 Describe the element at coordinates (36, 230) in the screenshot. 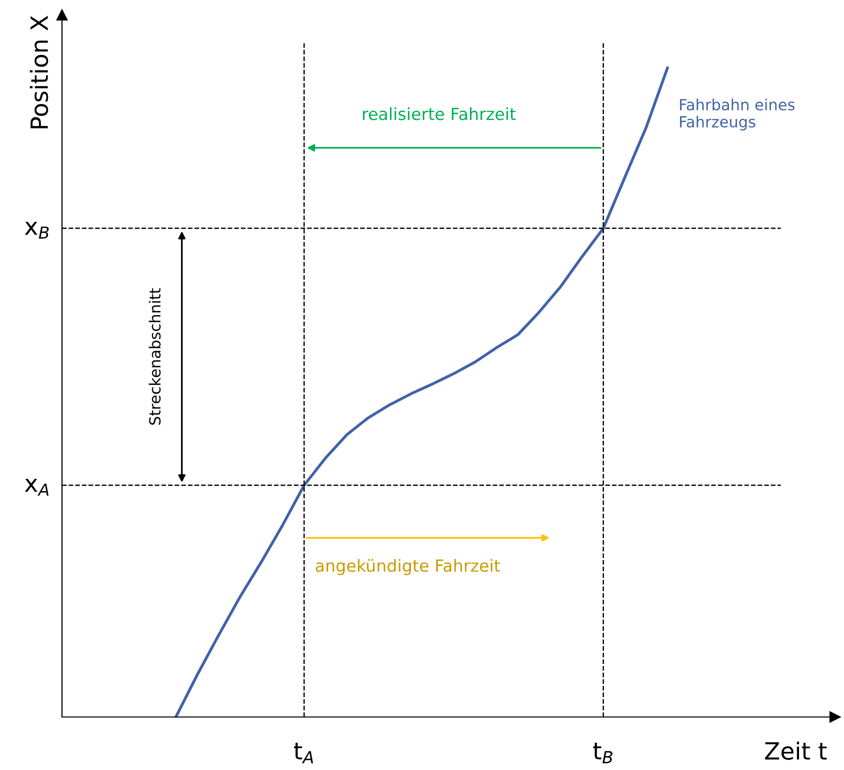

I see `ref-line-label: x$_{B}$` at that location.